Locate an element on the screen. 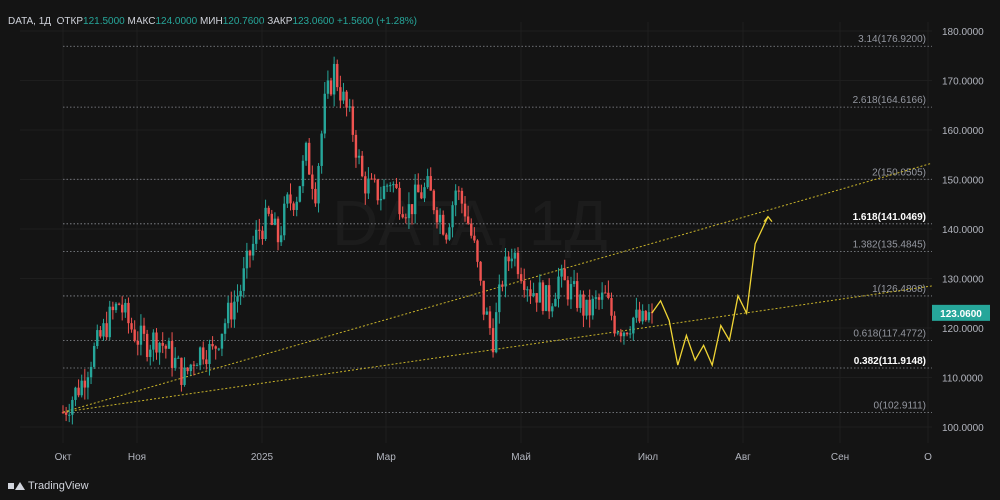  projection-arrowhead is located at coordinates (768, 219).